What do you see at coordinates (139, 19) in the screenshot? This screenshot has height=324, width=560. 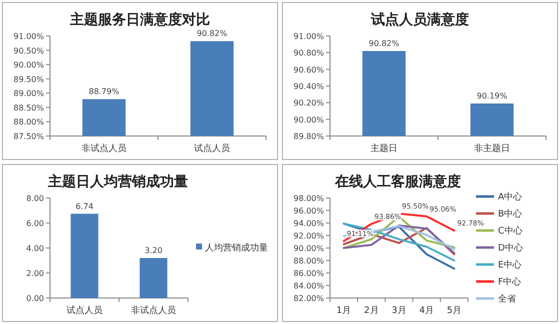 I see `chart-title: 主题服务日满意度对比` at bounding box center [139, 19].